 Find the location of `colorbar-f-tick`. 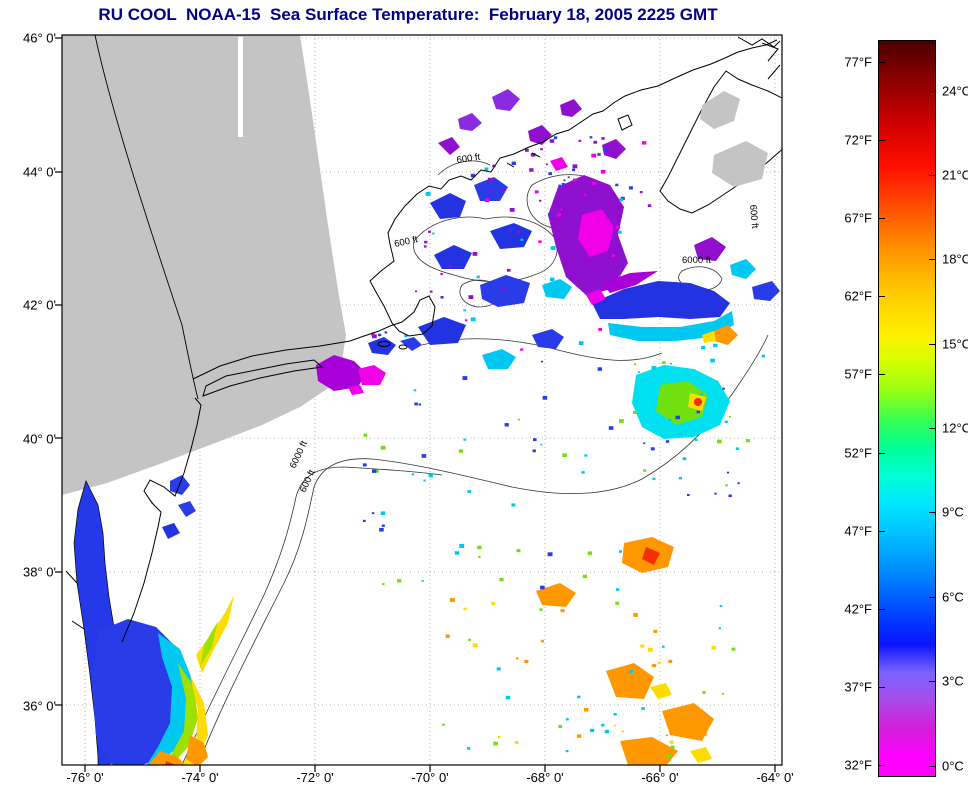

colorbar-f-tick is located at coordinates (882, 609).